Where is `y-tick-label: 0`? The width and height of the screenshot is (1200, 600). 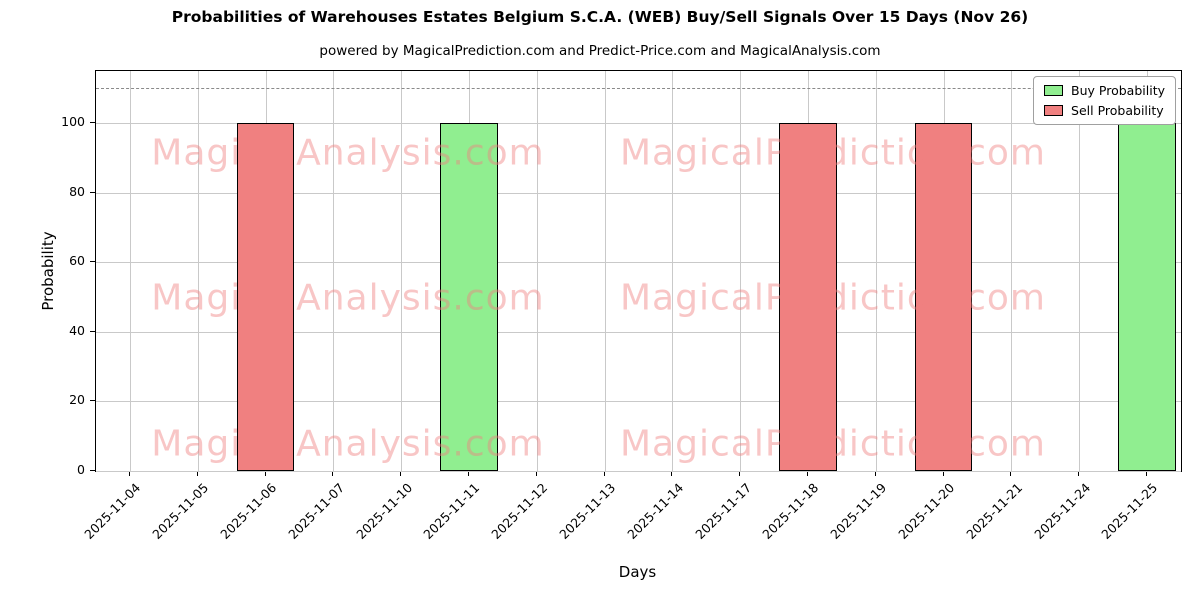
y-tick-label: 0 is located at coordinates (81, 469).